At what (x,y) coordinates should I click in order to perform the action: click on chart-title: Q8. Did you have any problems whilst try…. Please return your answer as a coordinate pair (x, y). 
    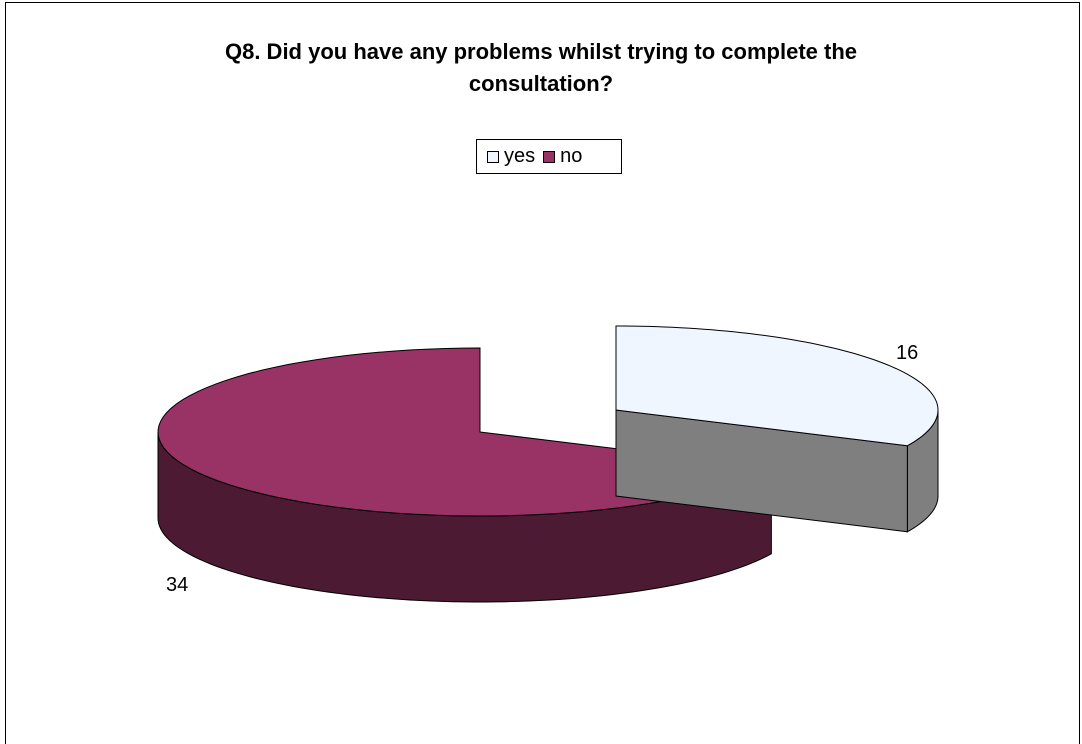
    Looking at the image, I should click on (541, 68).